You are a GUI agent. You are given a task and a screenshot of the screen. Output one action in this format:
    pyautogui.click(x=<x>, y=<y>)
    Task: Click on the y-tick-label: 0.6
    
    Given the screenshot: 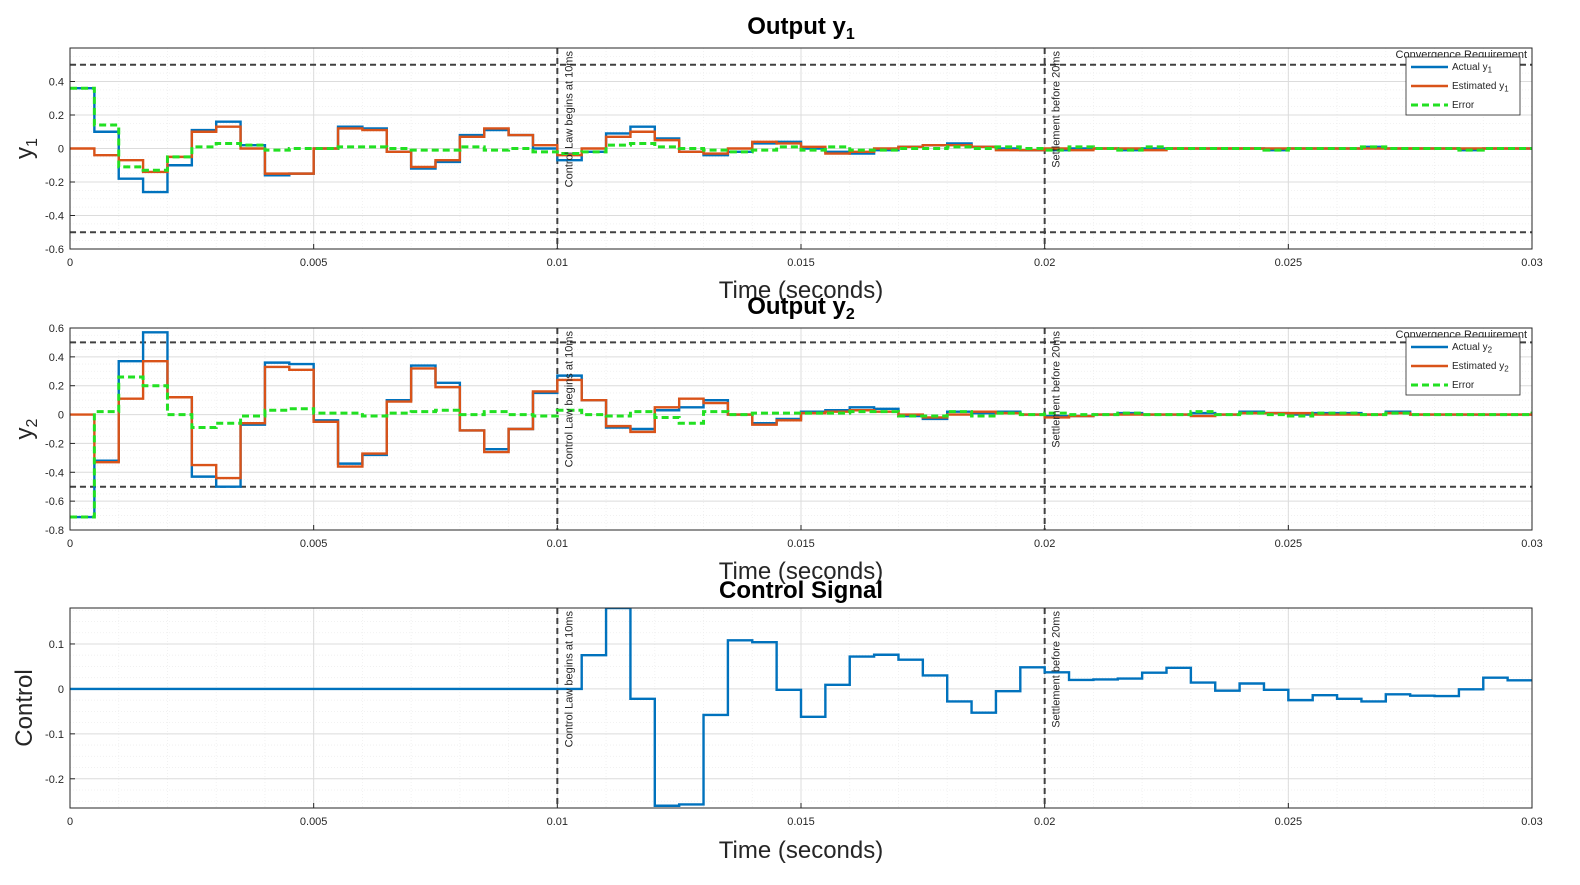 What is the action you would take?
    pyautogui.click(x=56, y=329)
    